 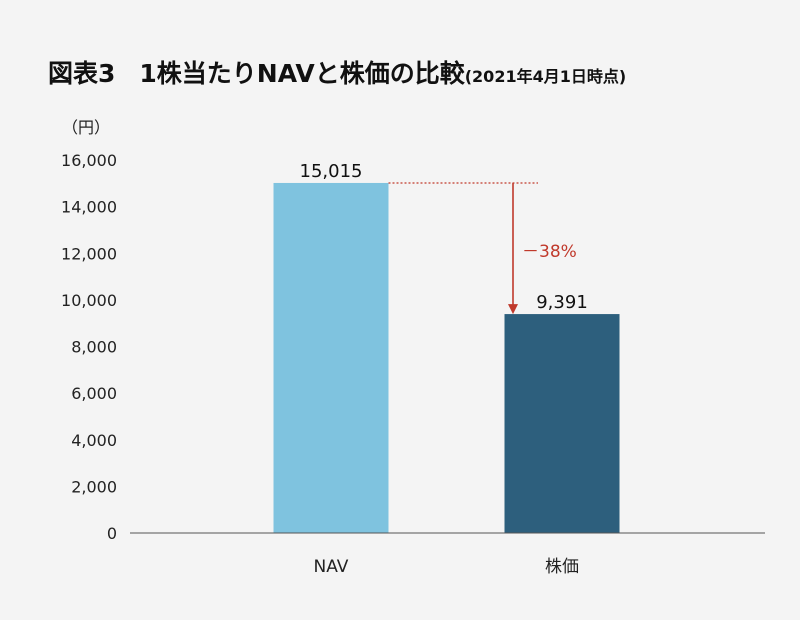 I want to click on y-tick-label: 0, so click(x=112, y=533).